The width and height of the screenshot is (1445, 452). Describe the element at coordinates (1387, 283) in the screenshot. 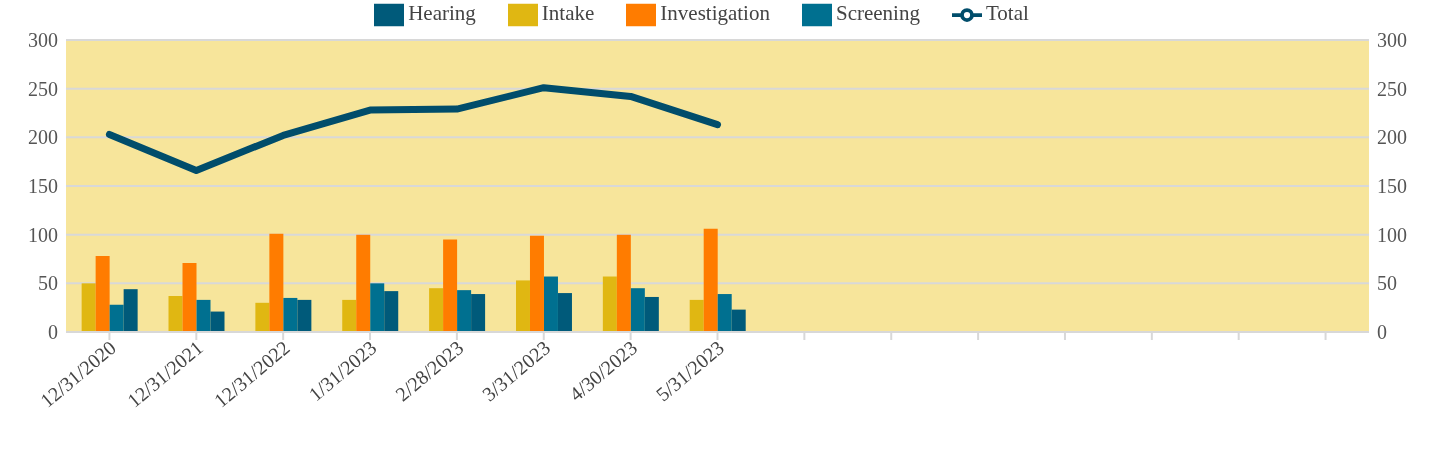

I see `y2-tick-label: 50` at that location.